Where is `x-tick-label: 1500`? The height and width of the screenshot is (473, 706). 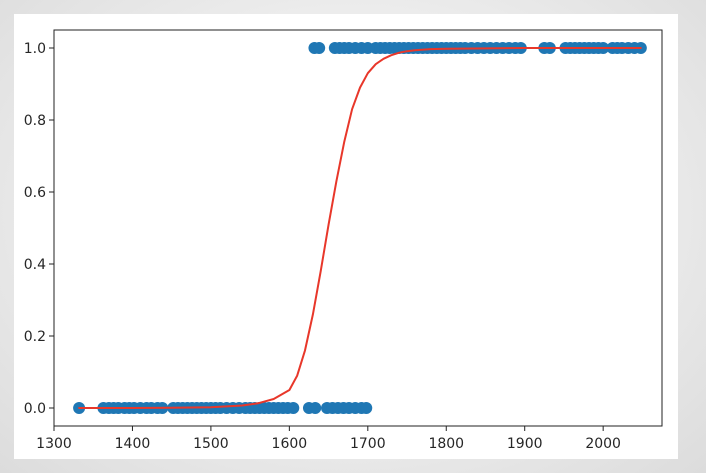
x-tick-label: 1500 is located at coordinates (211, 444).